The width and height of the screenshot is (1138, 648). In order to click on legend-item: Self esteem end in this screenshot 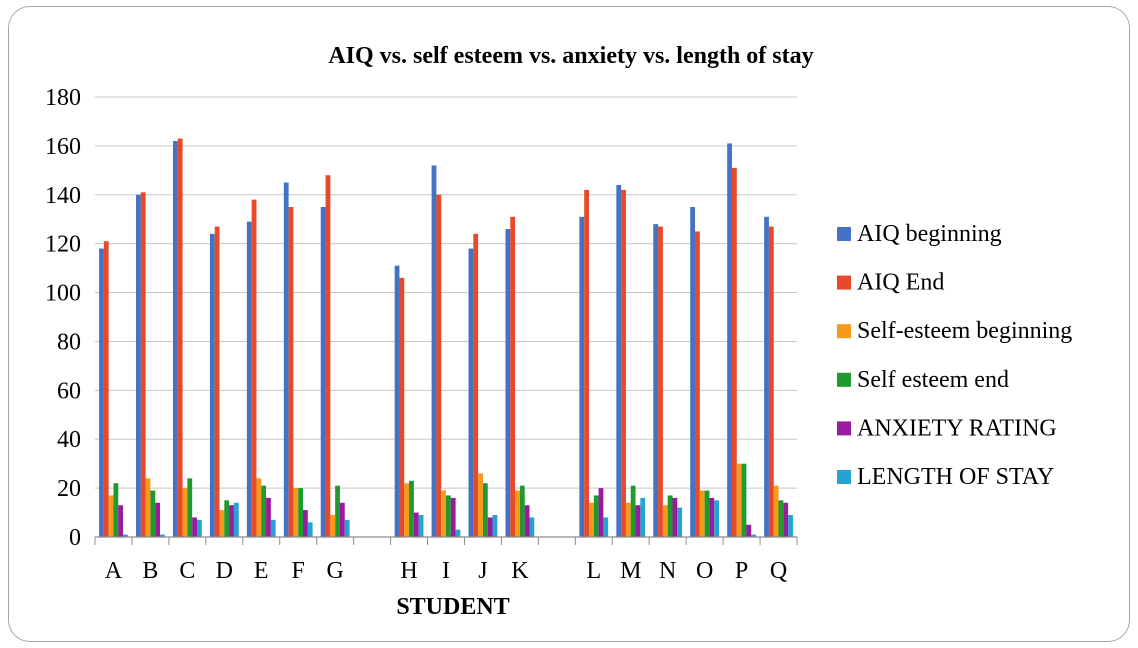, I will do `click(923, 380)`.